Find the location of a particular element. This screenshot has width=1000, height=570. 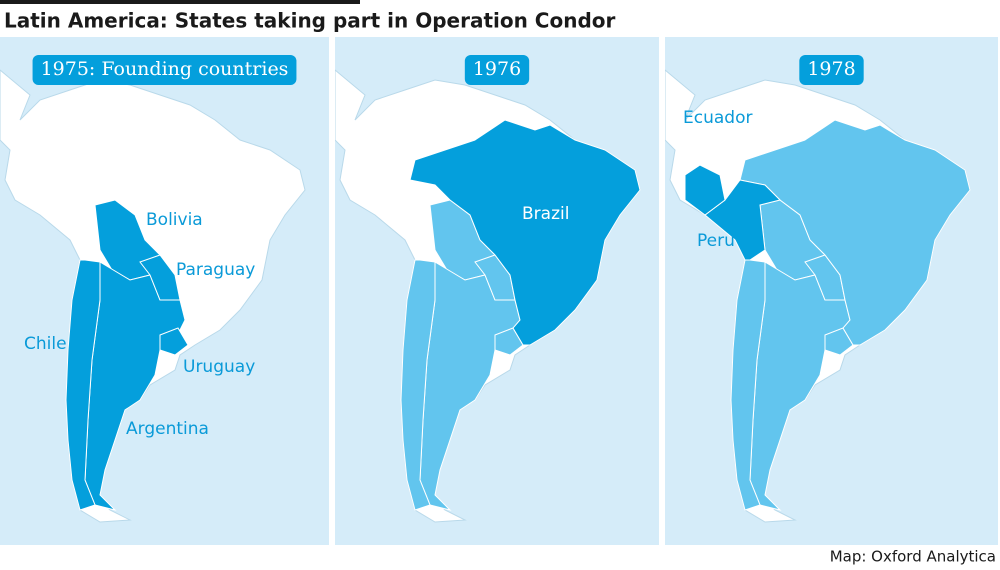

country-label: Bolivia is located at coordinates (174, 220).